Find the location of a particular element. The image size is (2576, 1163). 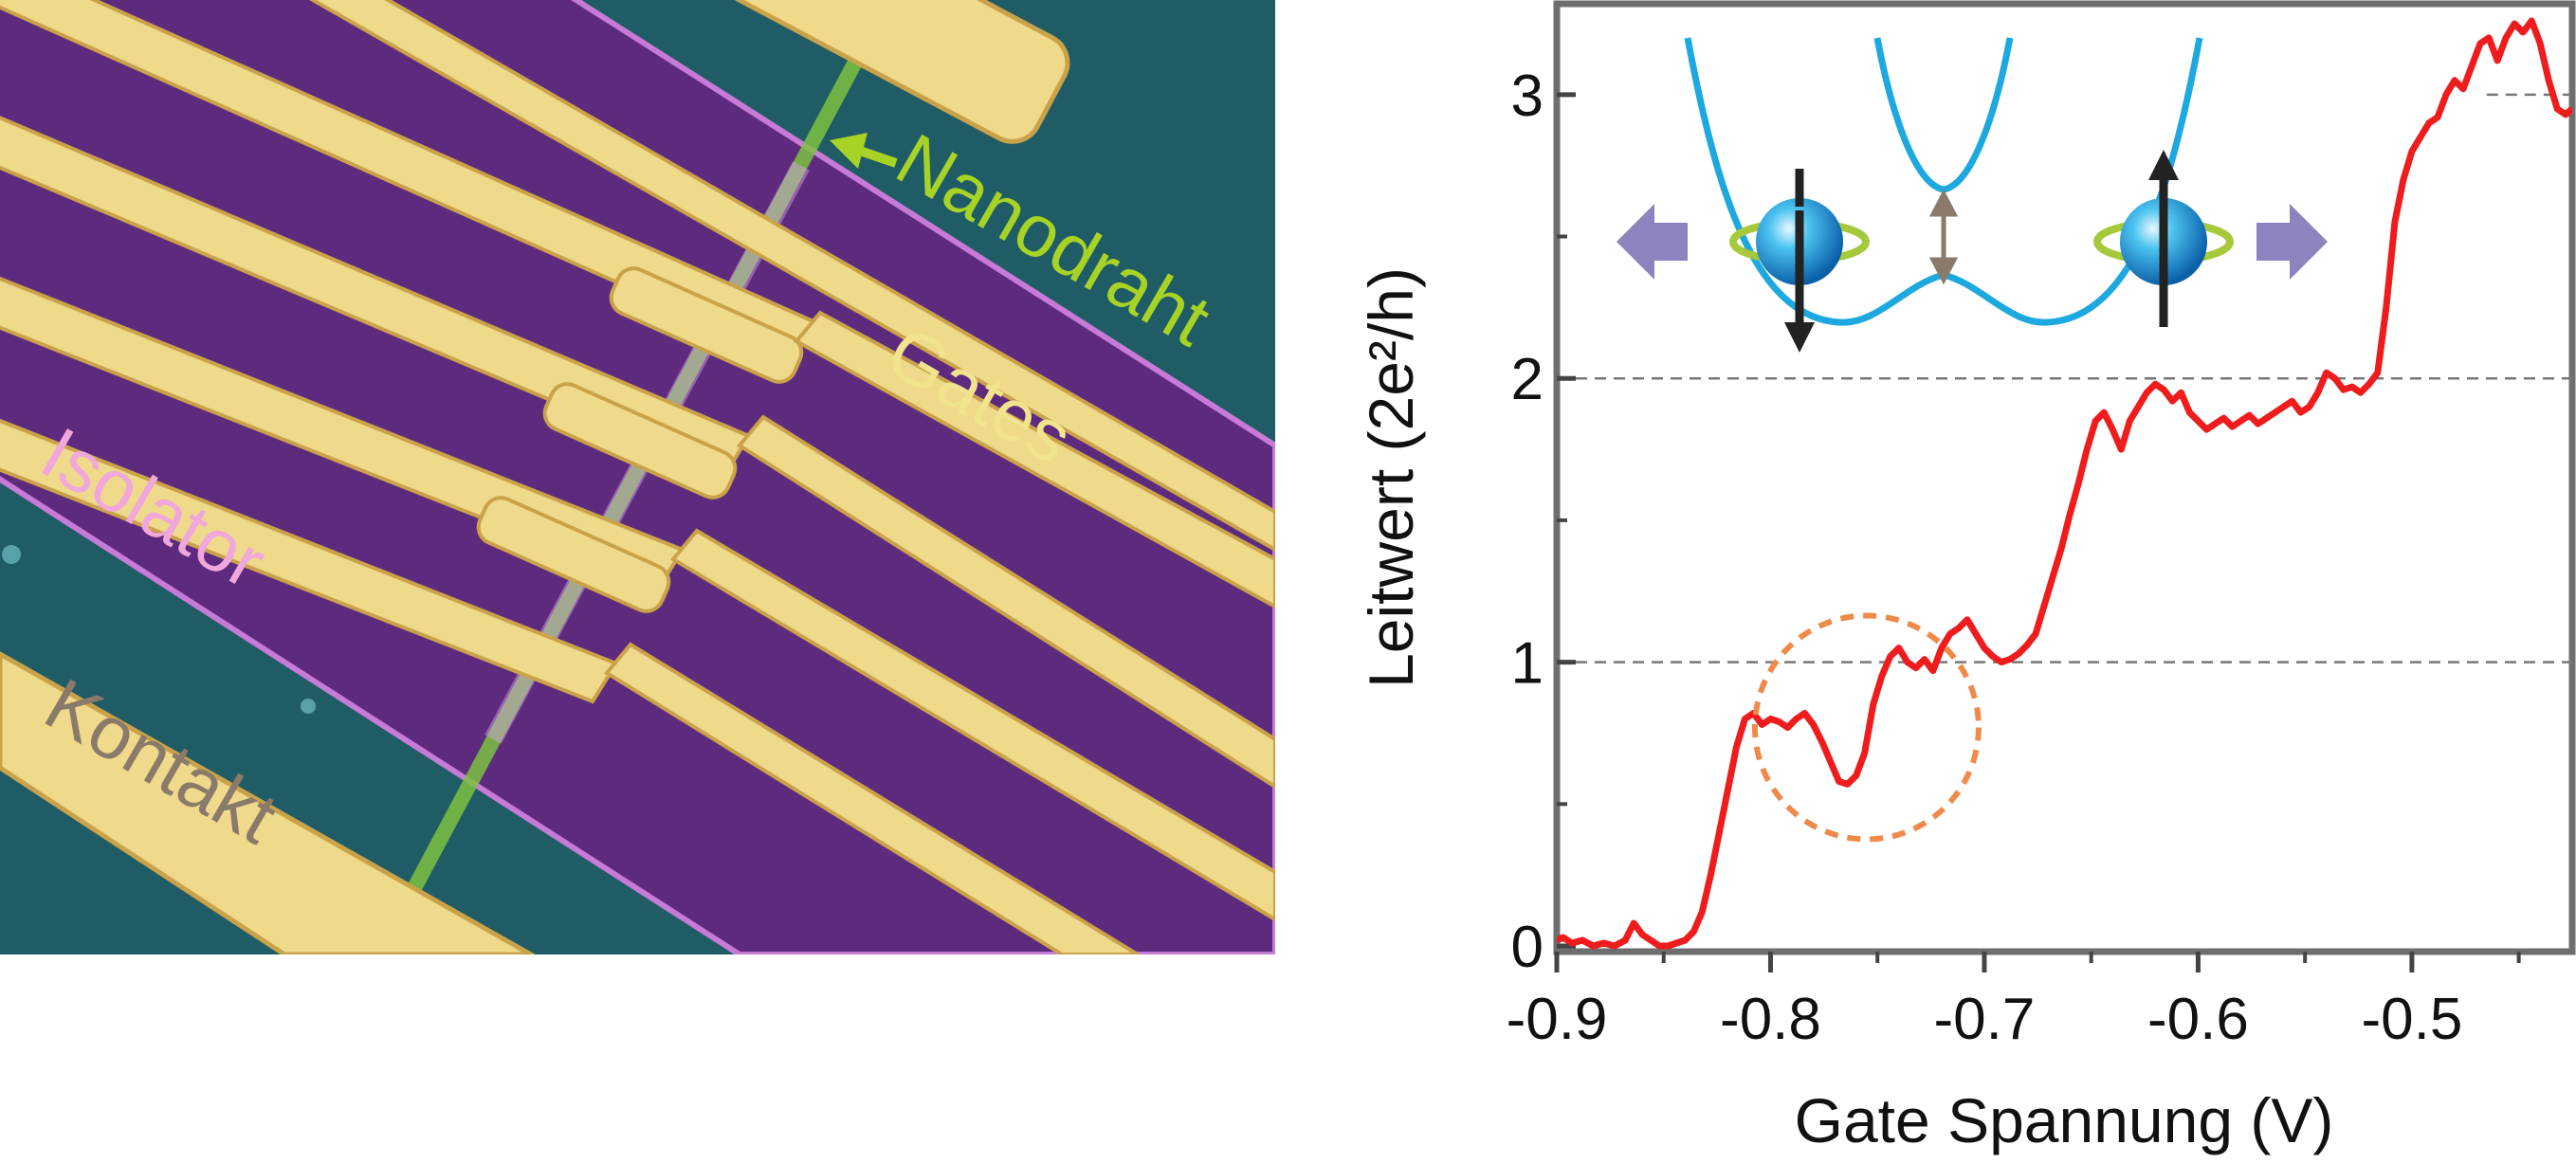

y-tick-label: 1 is located at coordinates (1527, 664).